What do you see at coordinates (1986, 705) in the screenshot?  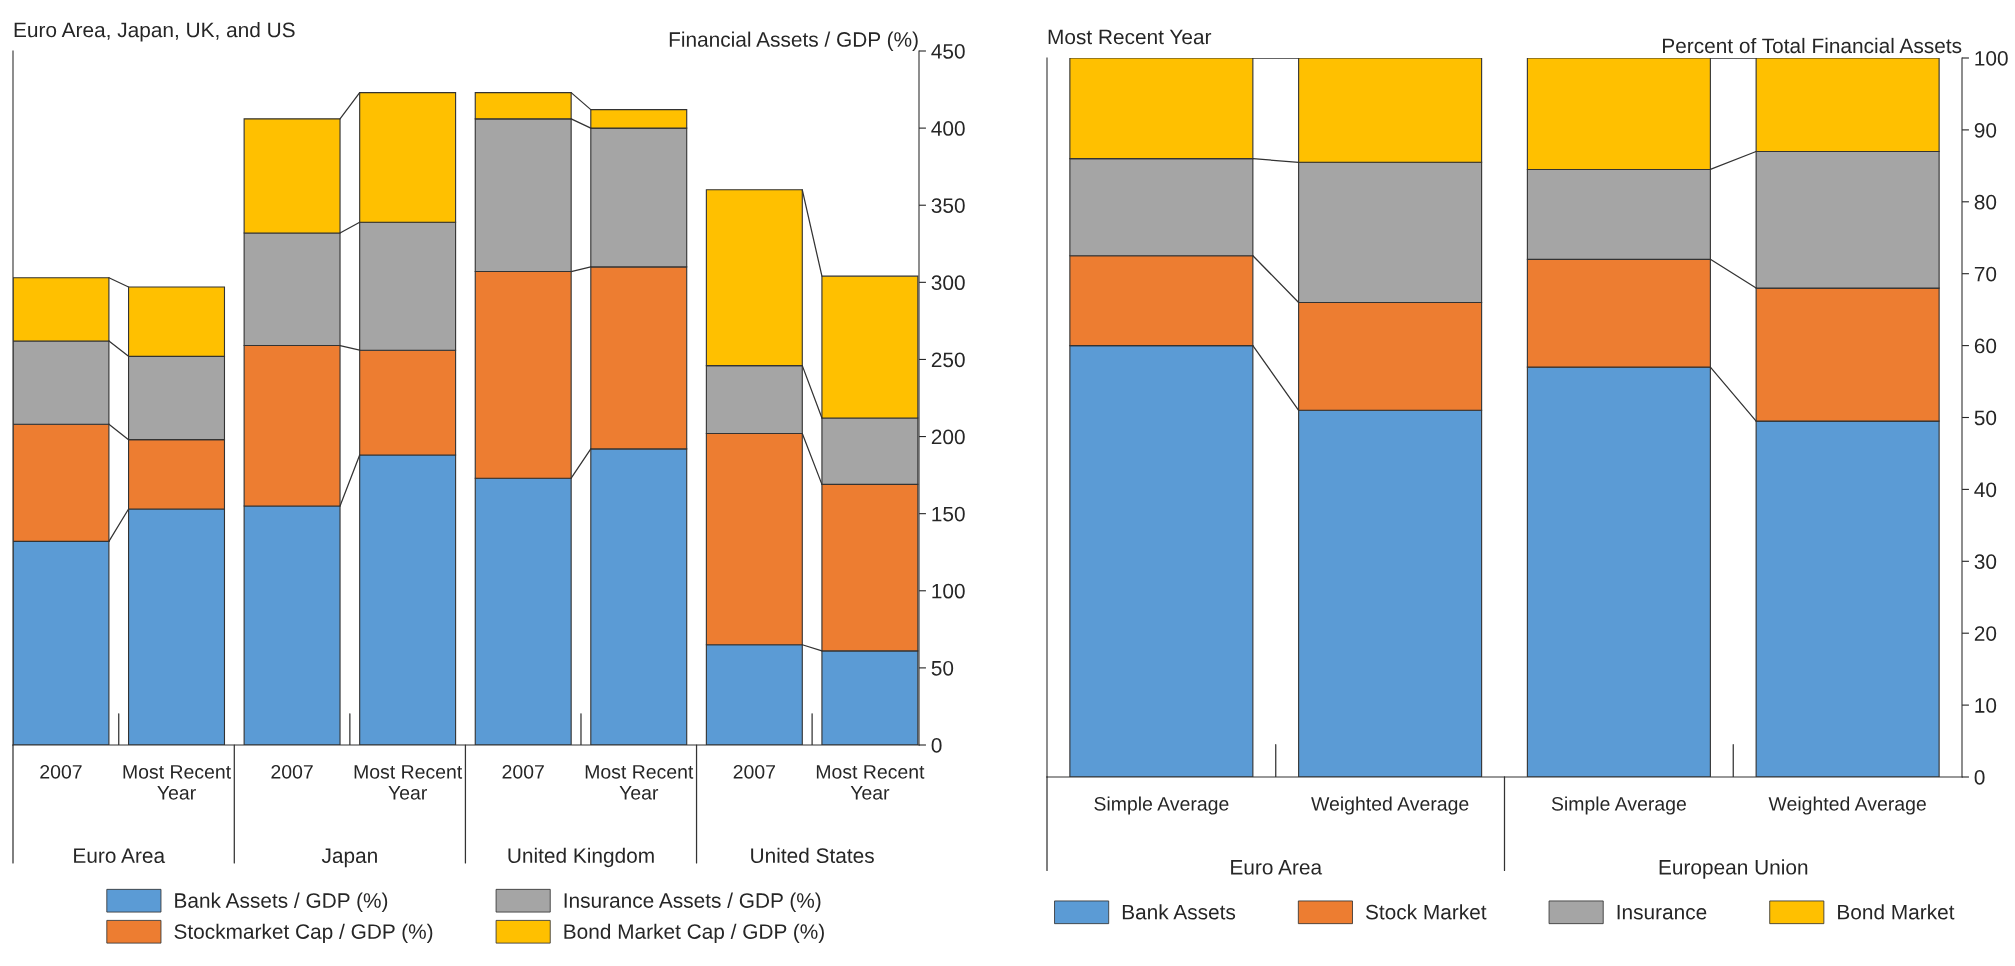 I see `y-tick-label: 10` at bounding box center [1986, 705].